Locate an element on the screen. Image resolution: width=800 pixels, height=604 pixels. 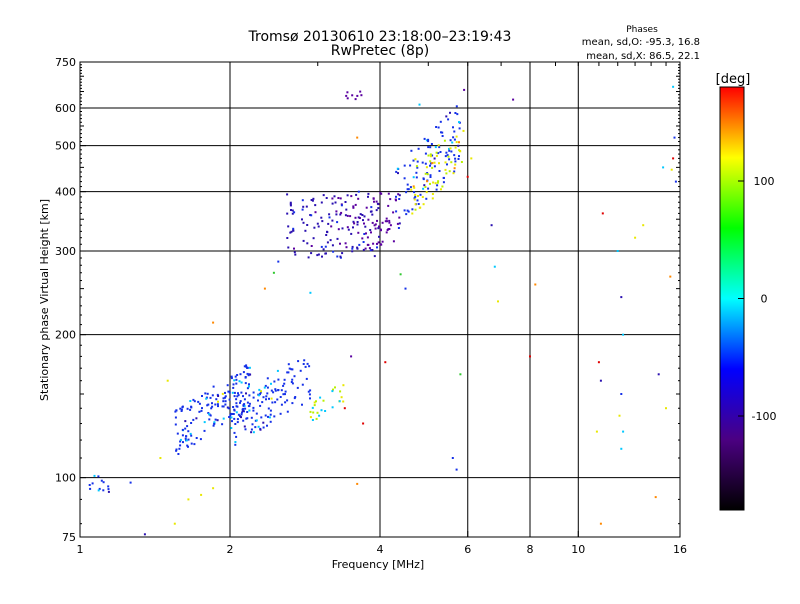
y-tick-label: 100 is located at coordinates (65, 478).